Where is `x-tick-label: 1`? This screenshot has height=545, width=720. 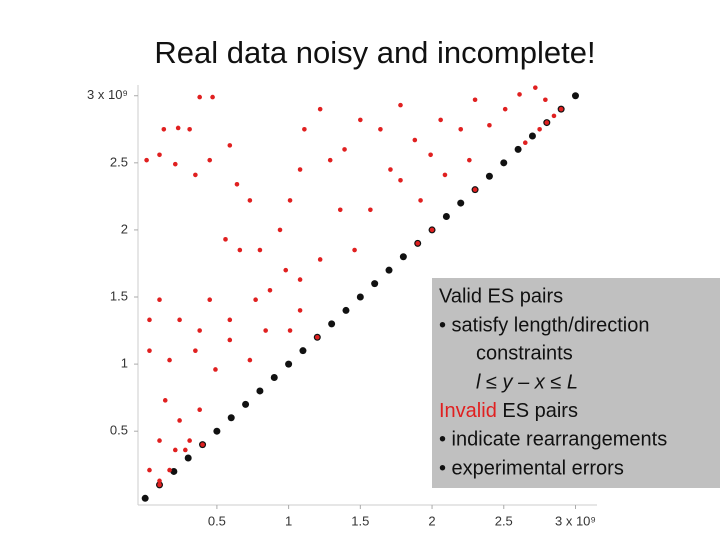
x-tick-label: 1 is located at coordinates (288, 520).